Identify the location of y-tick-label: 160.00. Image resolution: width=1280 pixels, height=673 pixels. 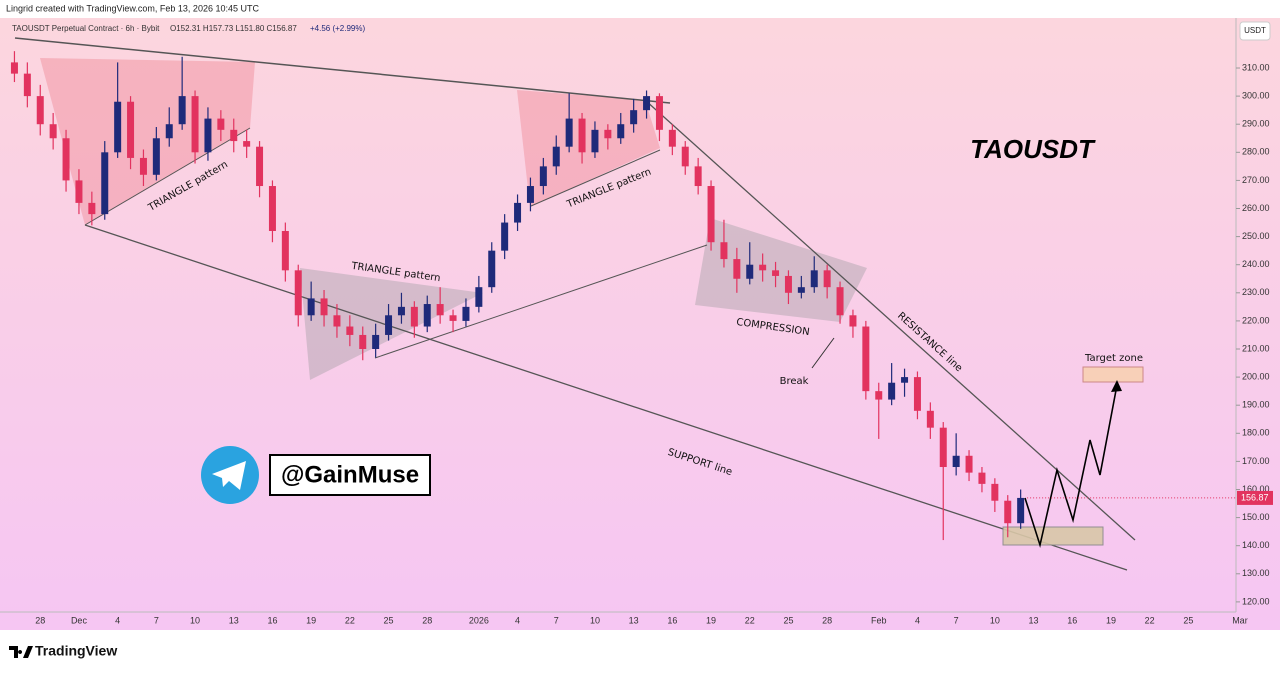
(1256, 489).